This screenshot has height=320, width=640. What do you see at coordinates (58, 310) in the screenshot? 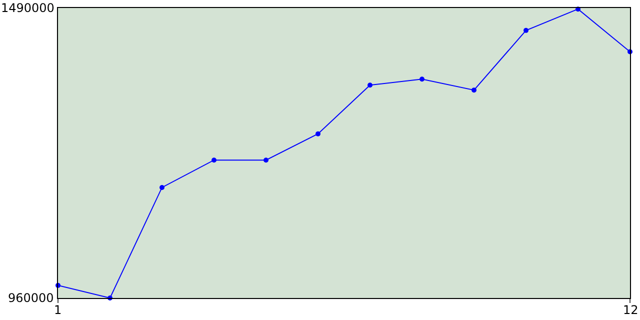
I see `x-tick-label: 1` at bounding box center [58, 310].